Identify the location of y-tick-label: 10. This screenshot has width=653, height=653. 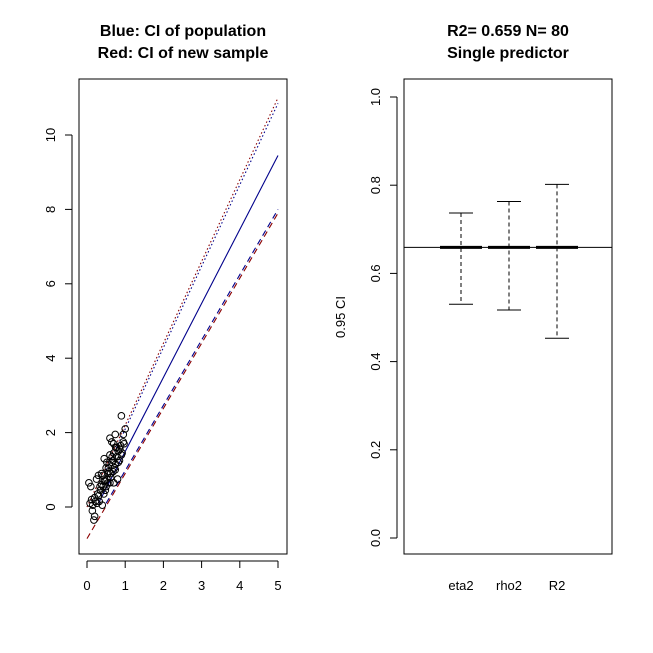
(50, 135).